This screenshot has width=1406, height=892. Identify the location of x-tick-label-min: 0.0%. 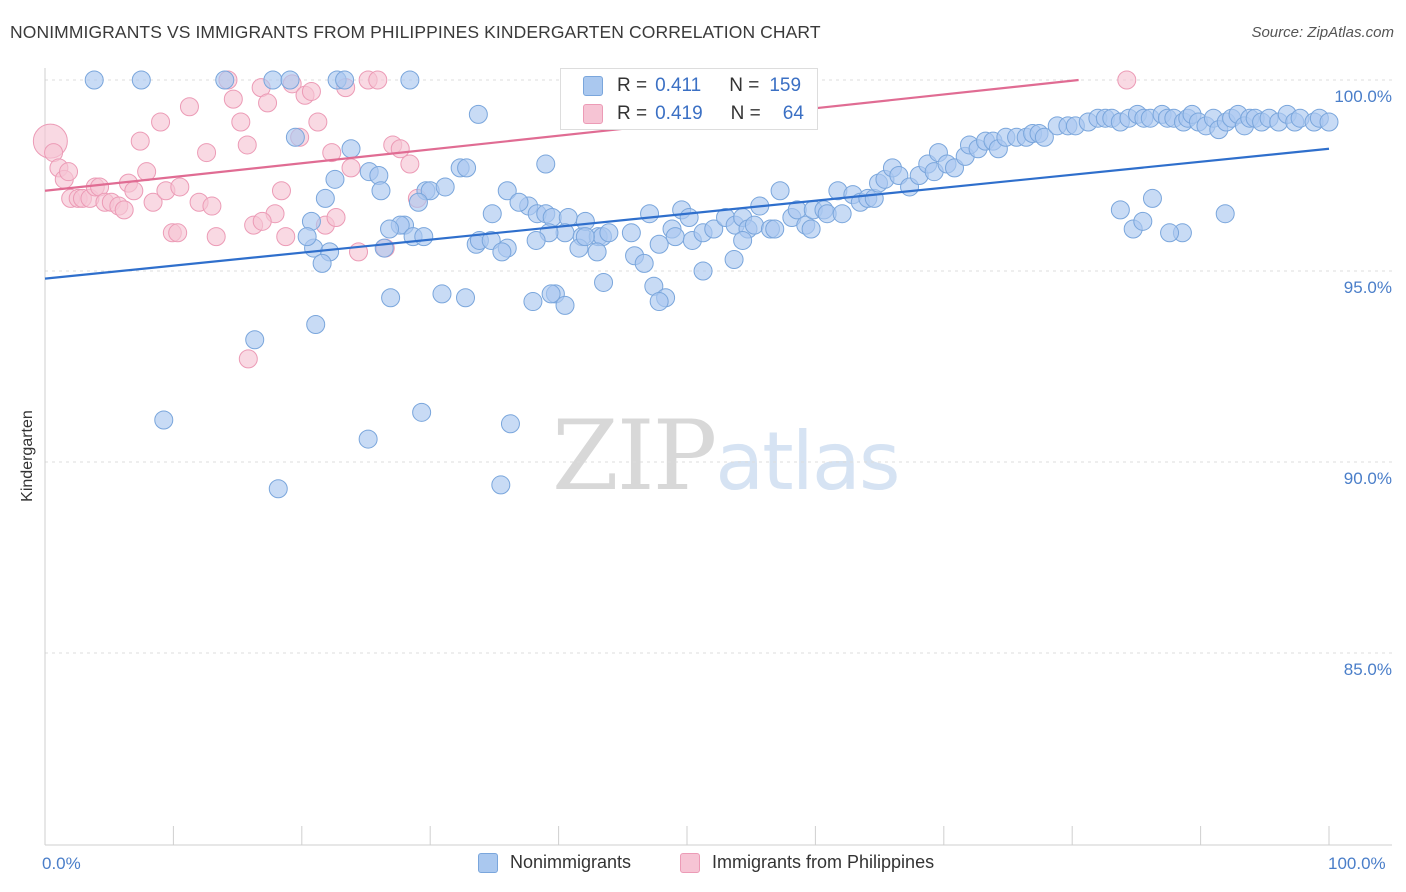
(61, 863).